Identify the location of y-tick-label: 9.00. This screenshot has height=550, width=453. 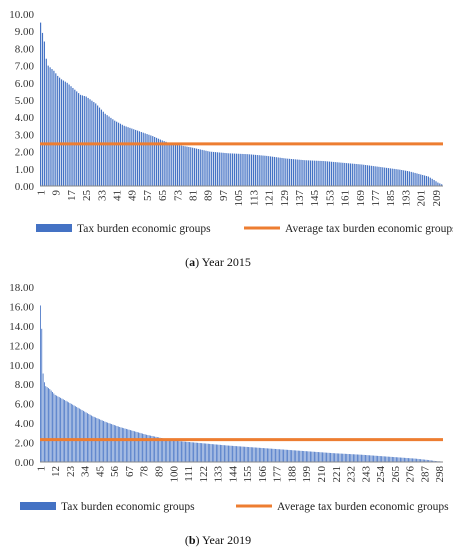
(25, 32).